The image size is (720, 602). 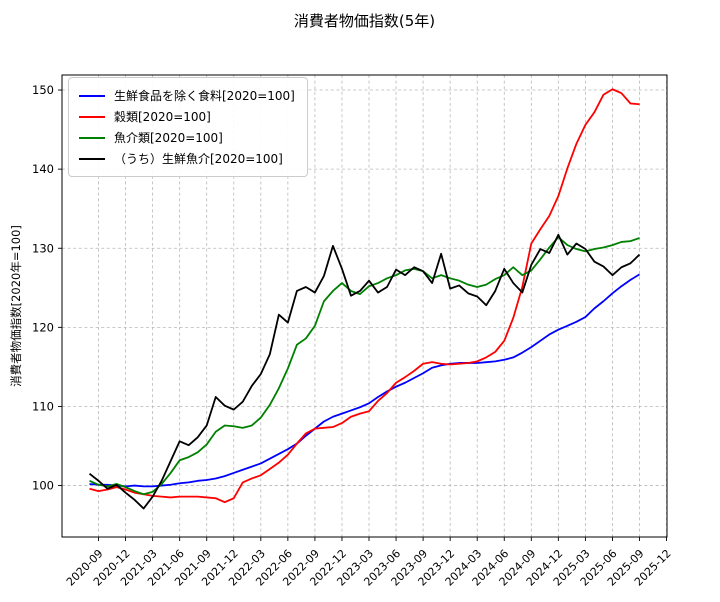 I want to click on y-tick-label: 110, so click(x=43, y=406).